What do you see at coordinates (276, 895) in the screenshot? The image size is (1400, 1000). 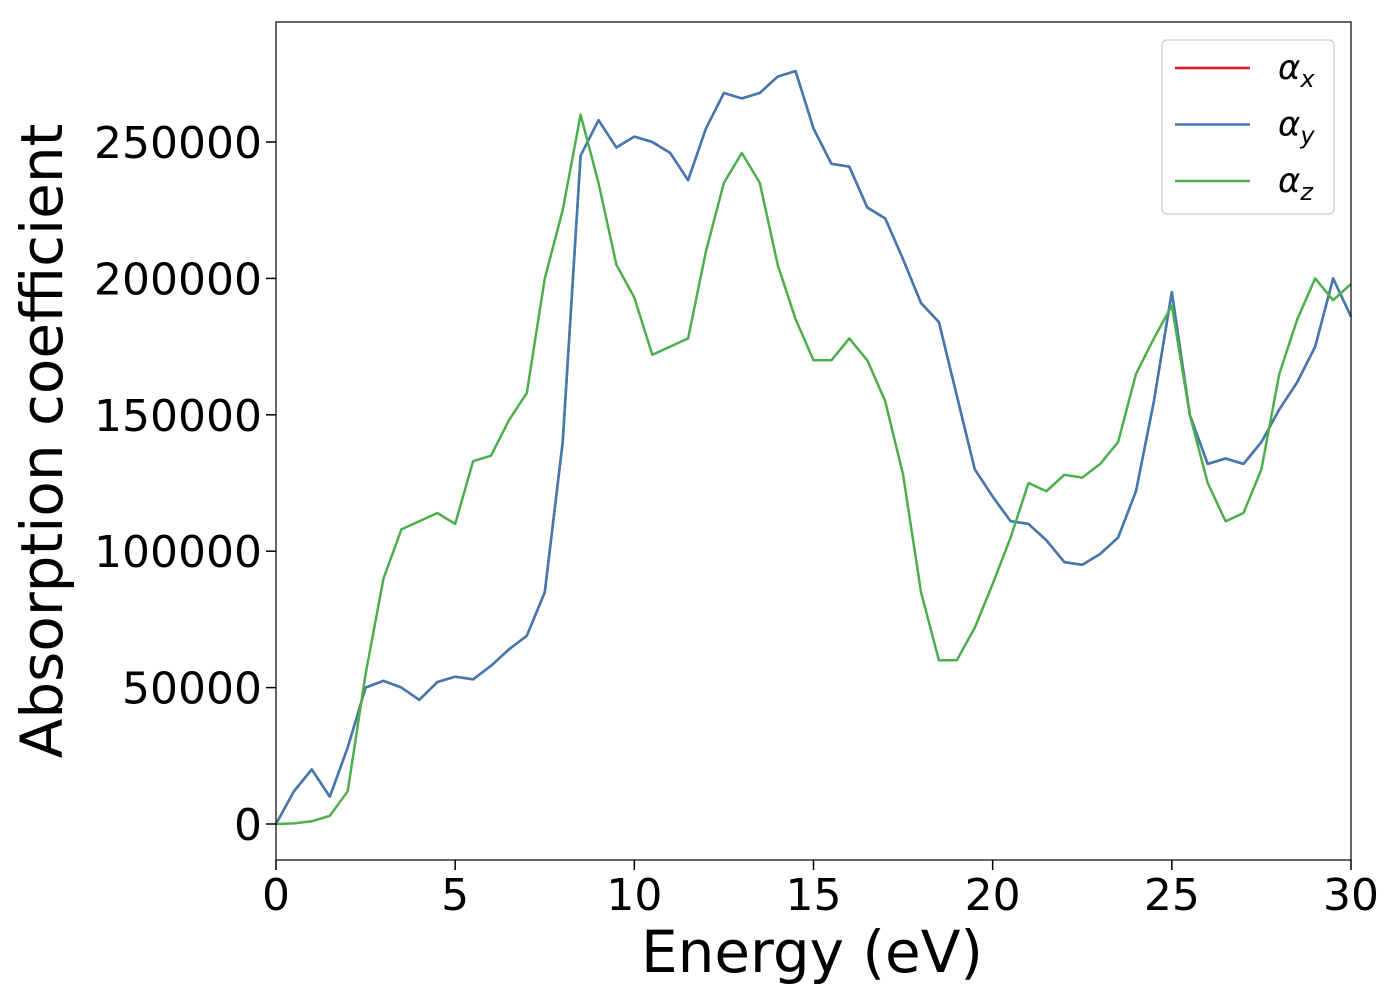 I see `x-tick-label: 0` at bounding box center [276, 895].